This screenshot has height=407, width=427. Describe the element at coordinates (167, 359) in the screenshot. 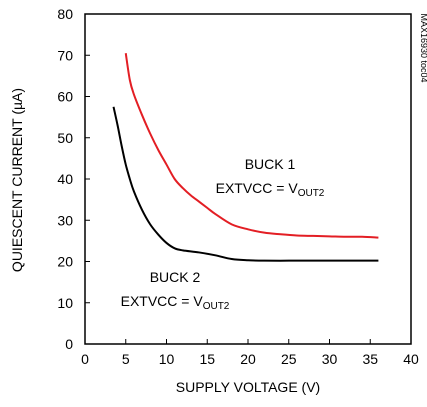

I see `x-tick-label: 10` at that location.